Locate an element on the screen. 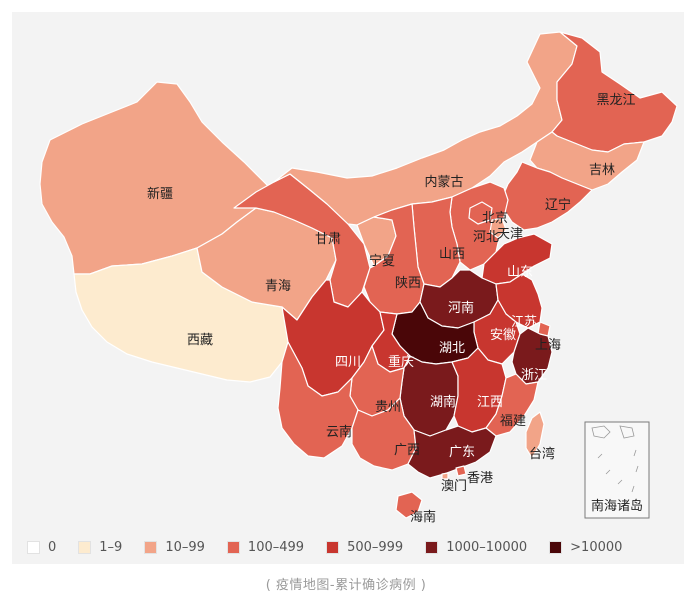 The image size is (692, 598). province-hainan is located at coordinates (409, 505).